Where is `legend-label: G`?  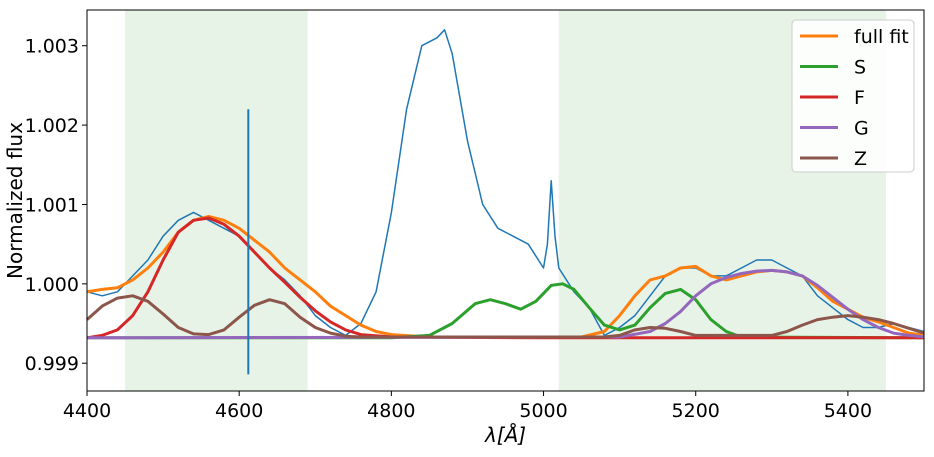
legend-label: G is located at coordinates (861, 129).